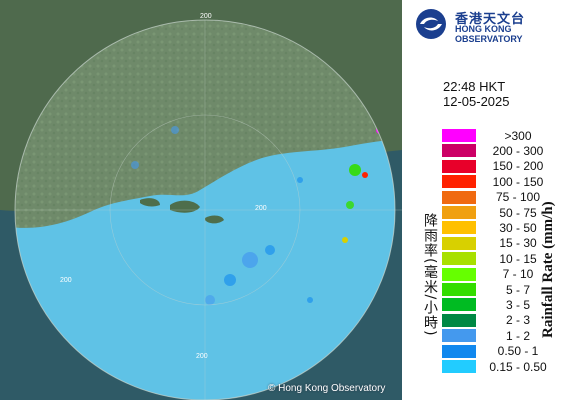 The height and width of the screenshot is (400, 577). Describe the element at coordinates (548, 270) in the screenshot. I see `legend-title-en: Rainfall Rate (mm/h)` at that location.